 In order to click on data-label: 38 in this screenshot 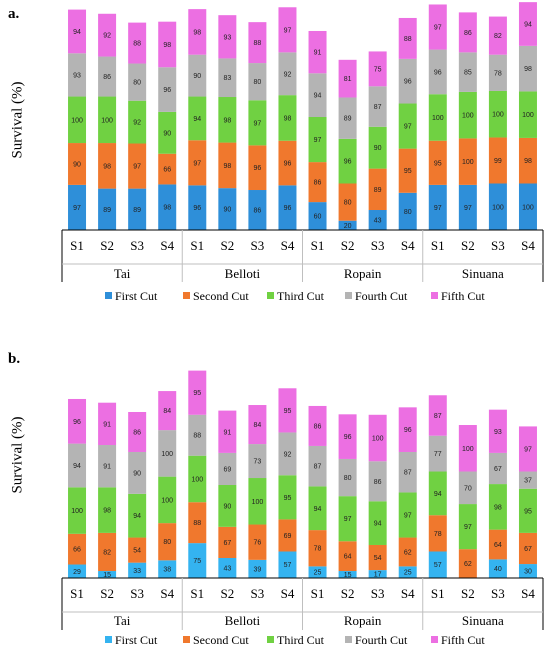, I will do `click(167, 570)`.